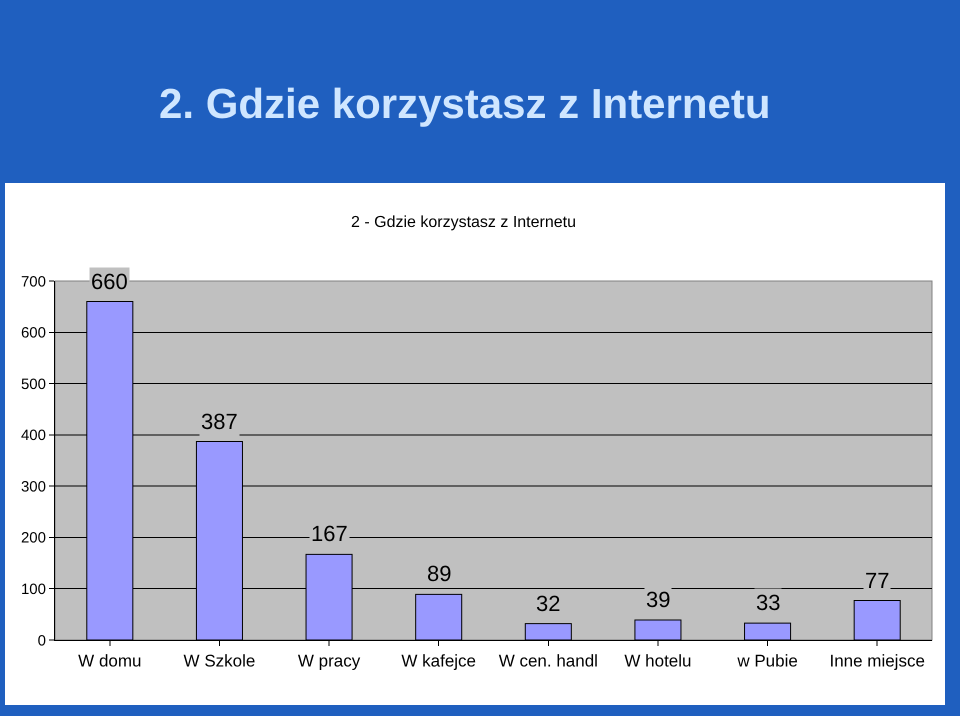 This screenshot has height=716, width=960. Describe the element at coordinates (33, 487) in the screenshot. I see `y-tick-label: 300` at that location.